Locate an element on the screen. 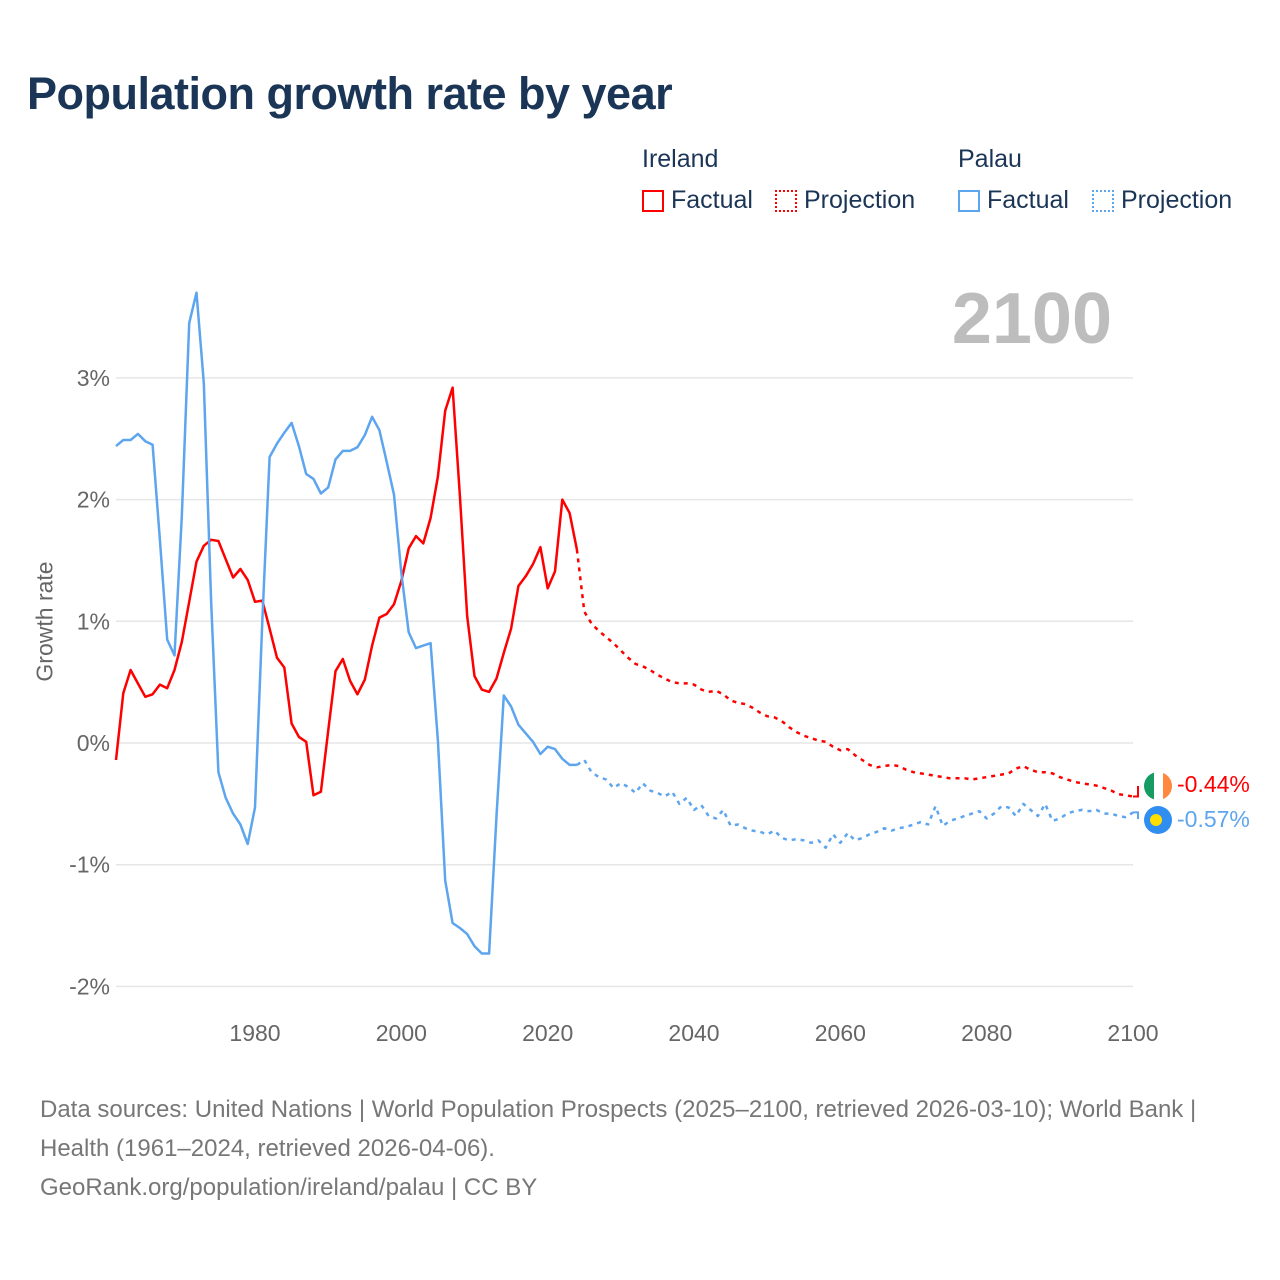 The width and height of the screenshot is (1280, 1280). y-tick-label: 3% is located at coordinates (93, 378).